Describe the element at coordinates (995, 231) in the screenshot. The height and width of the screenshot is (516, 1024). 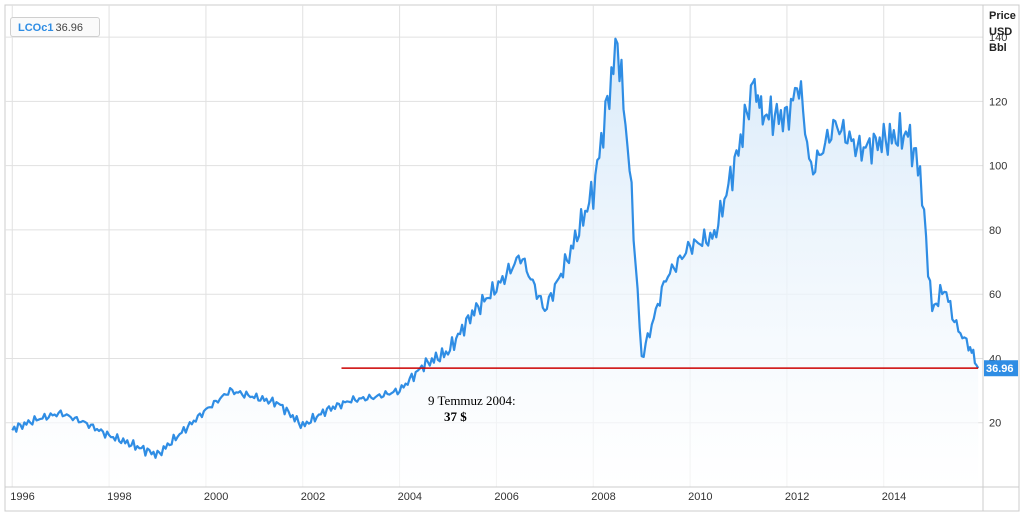
I see `y-tick-label: 80` at that location.